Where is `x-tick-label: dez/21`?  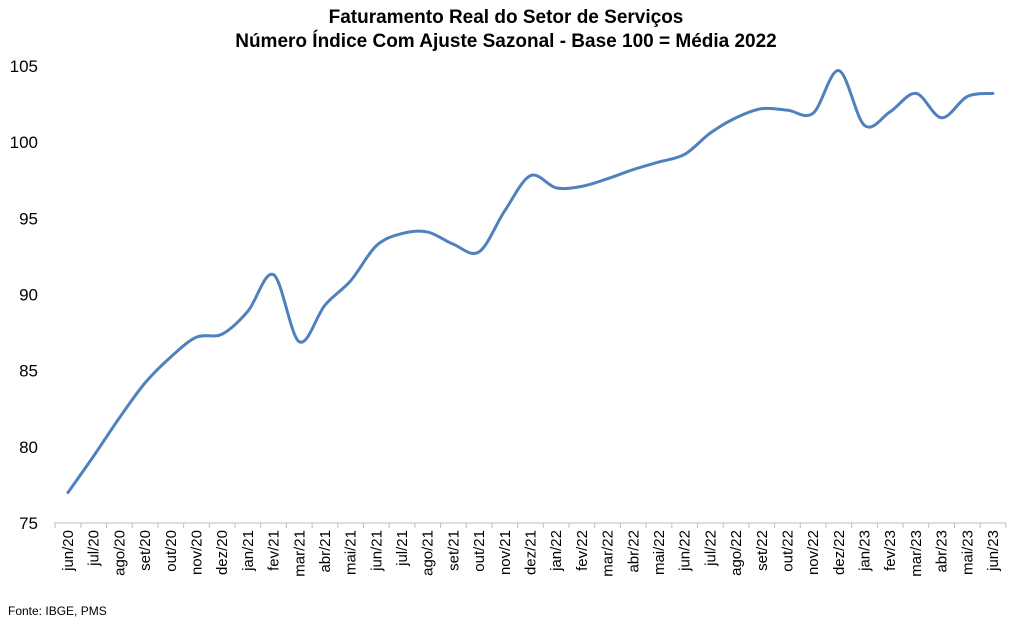 x-tick-label: dez/21 is located at coordinates (531, 552).